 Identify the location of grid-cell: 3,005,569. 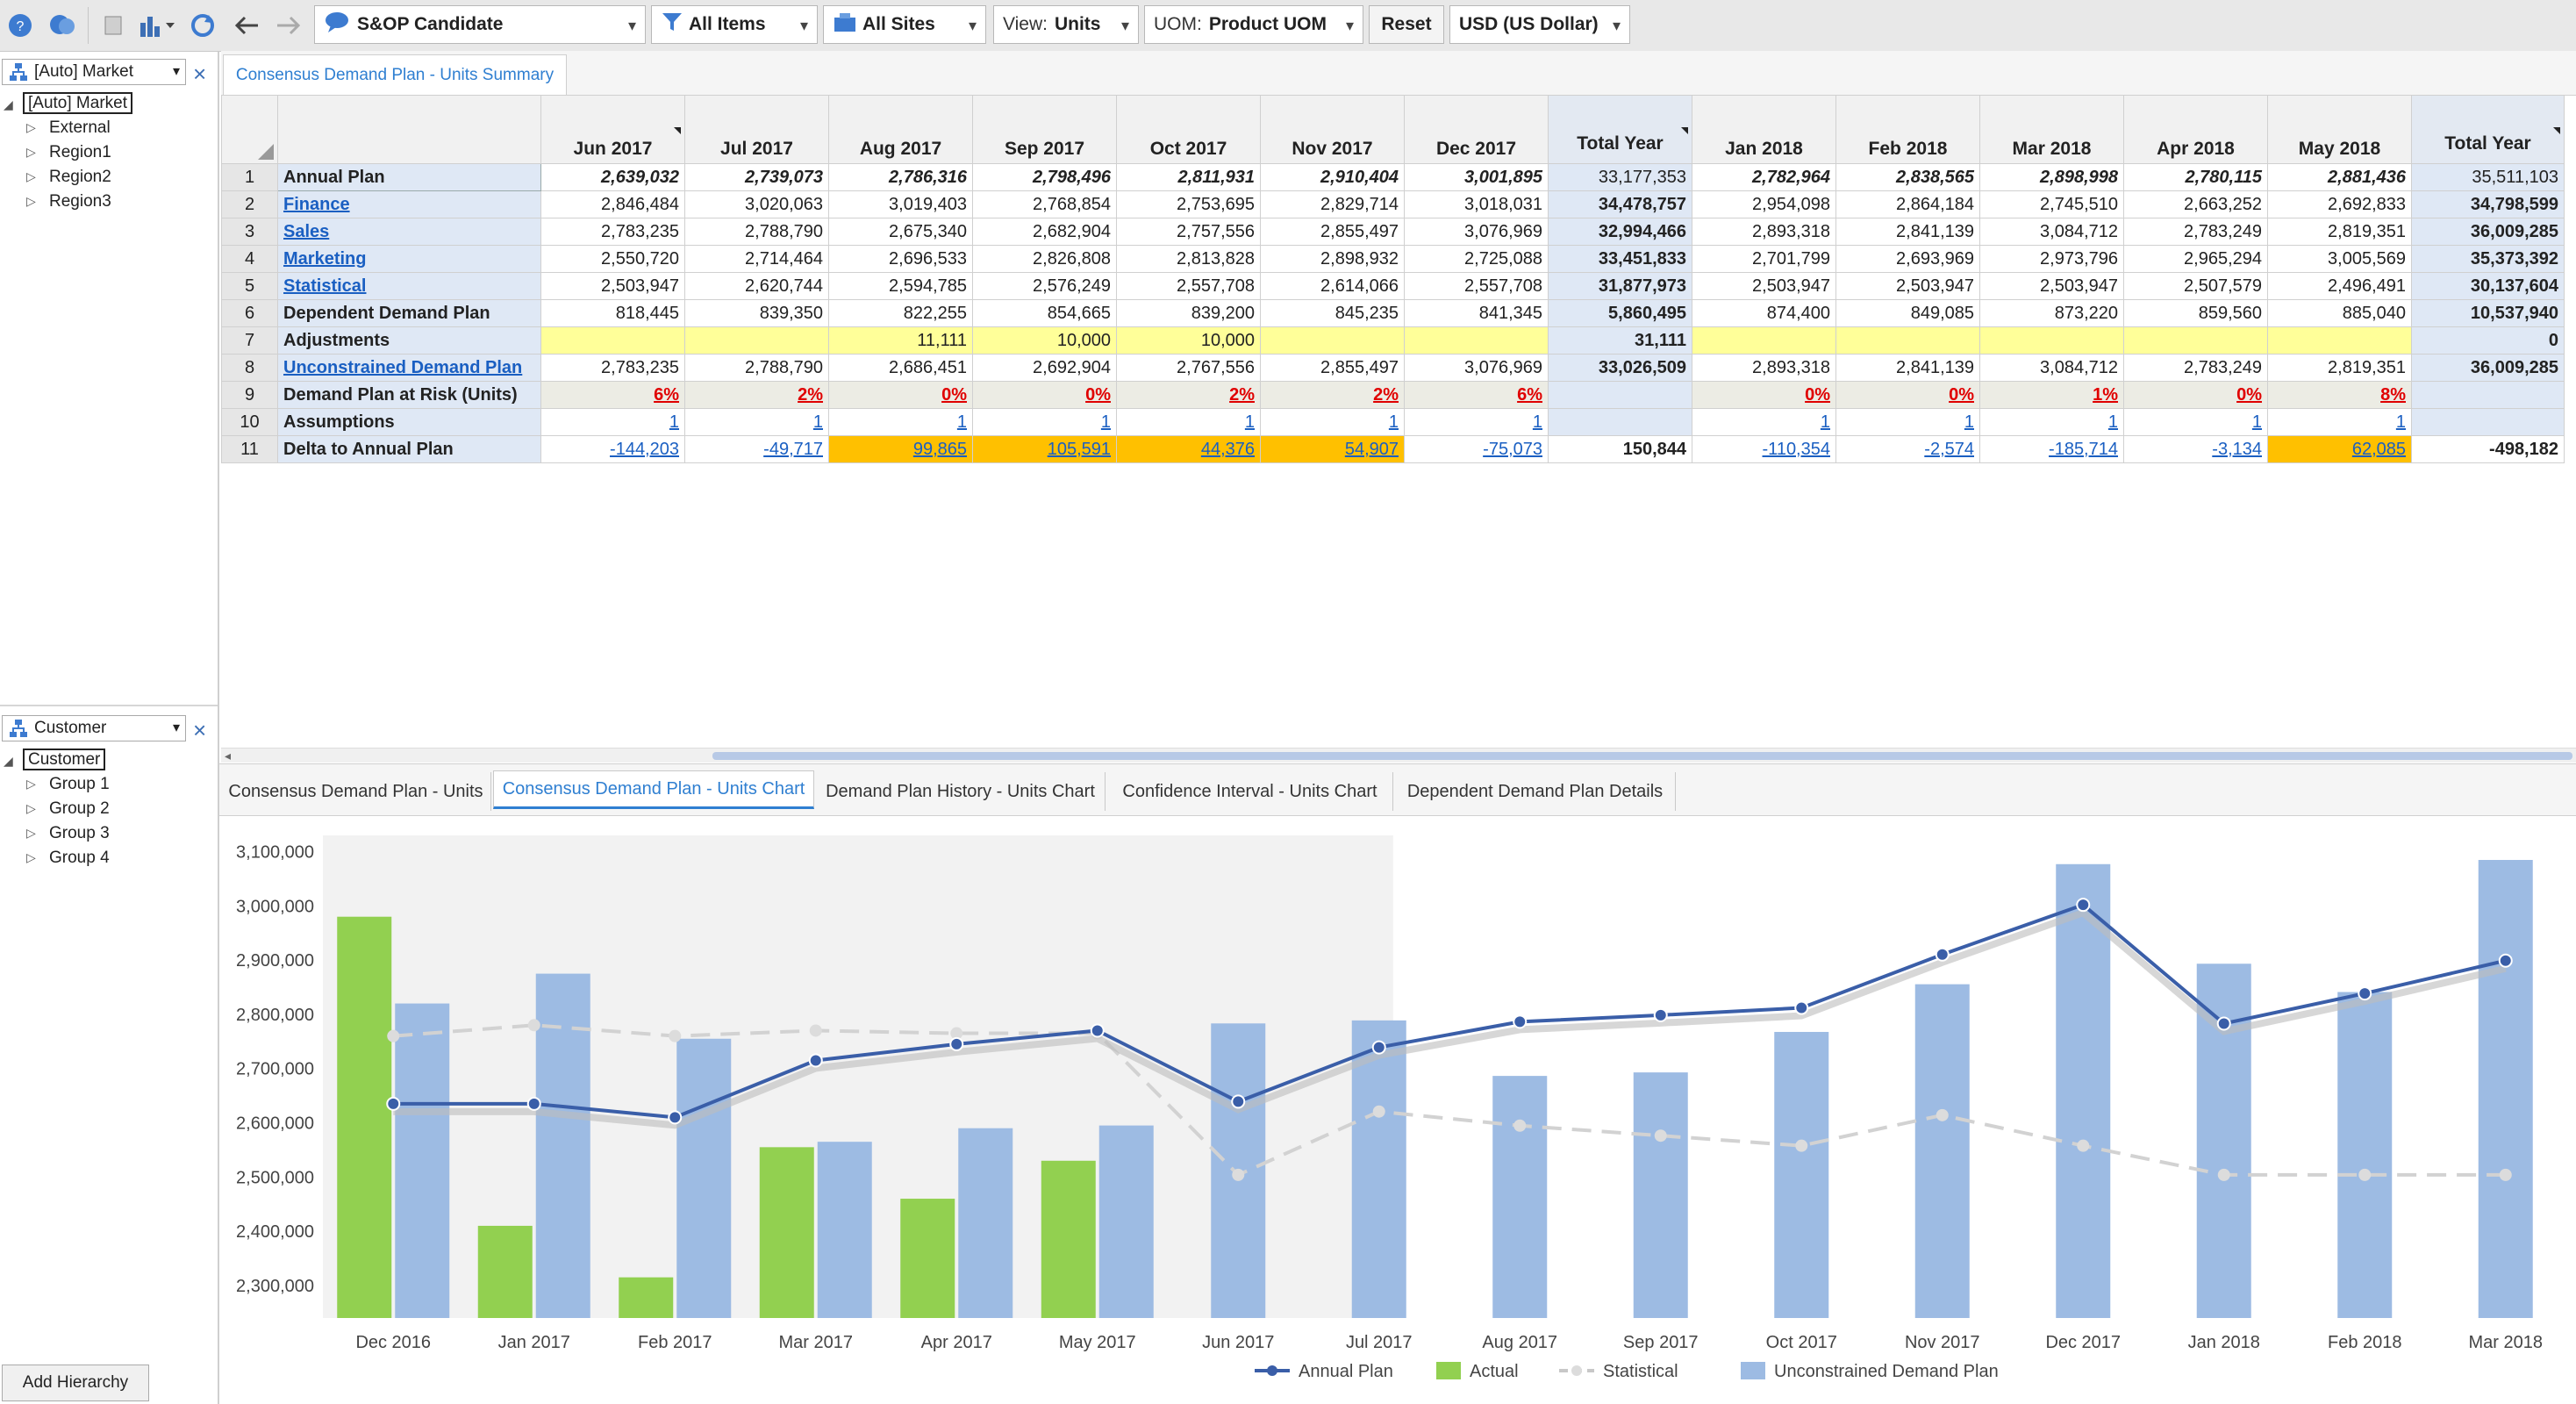
(2339, 259).